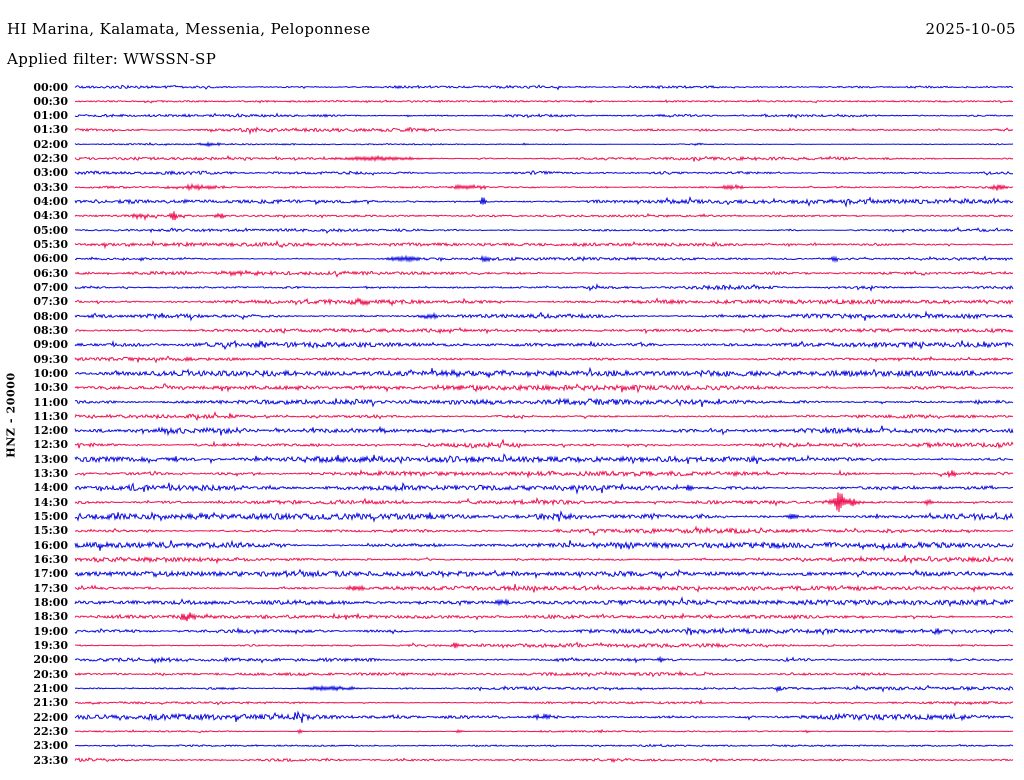 This screenshot has height=780, width=1024. Describe the element at coordinates (50, 674) in the screenshot. I see `time-label: 20:30` at that location.